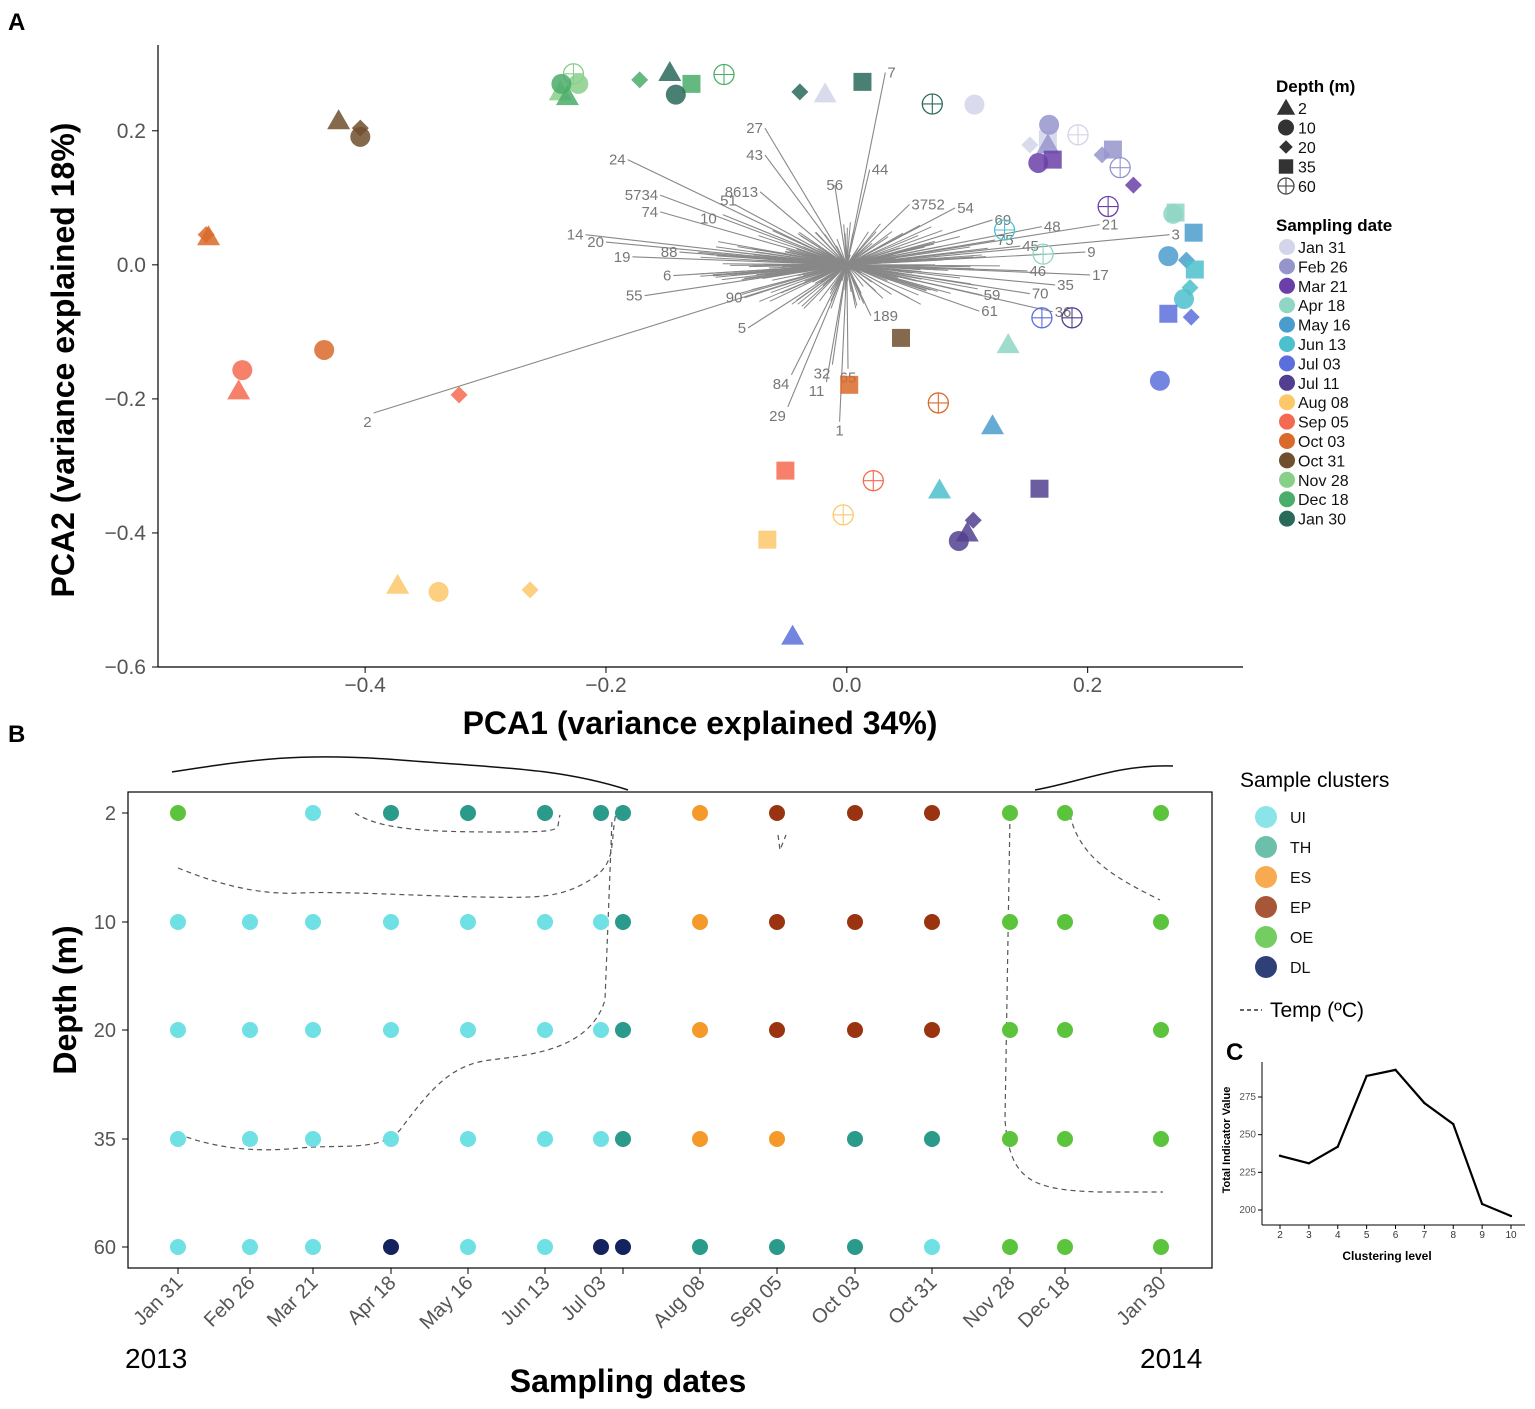 Image resolution: width=1535 pixels, height=1409 pixels. What do you see at coordinates (989, 311) in the screenshot?
I see `loading-label: 61` at bounding box center [989, 311].